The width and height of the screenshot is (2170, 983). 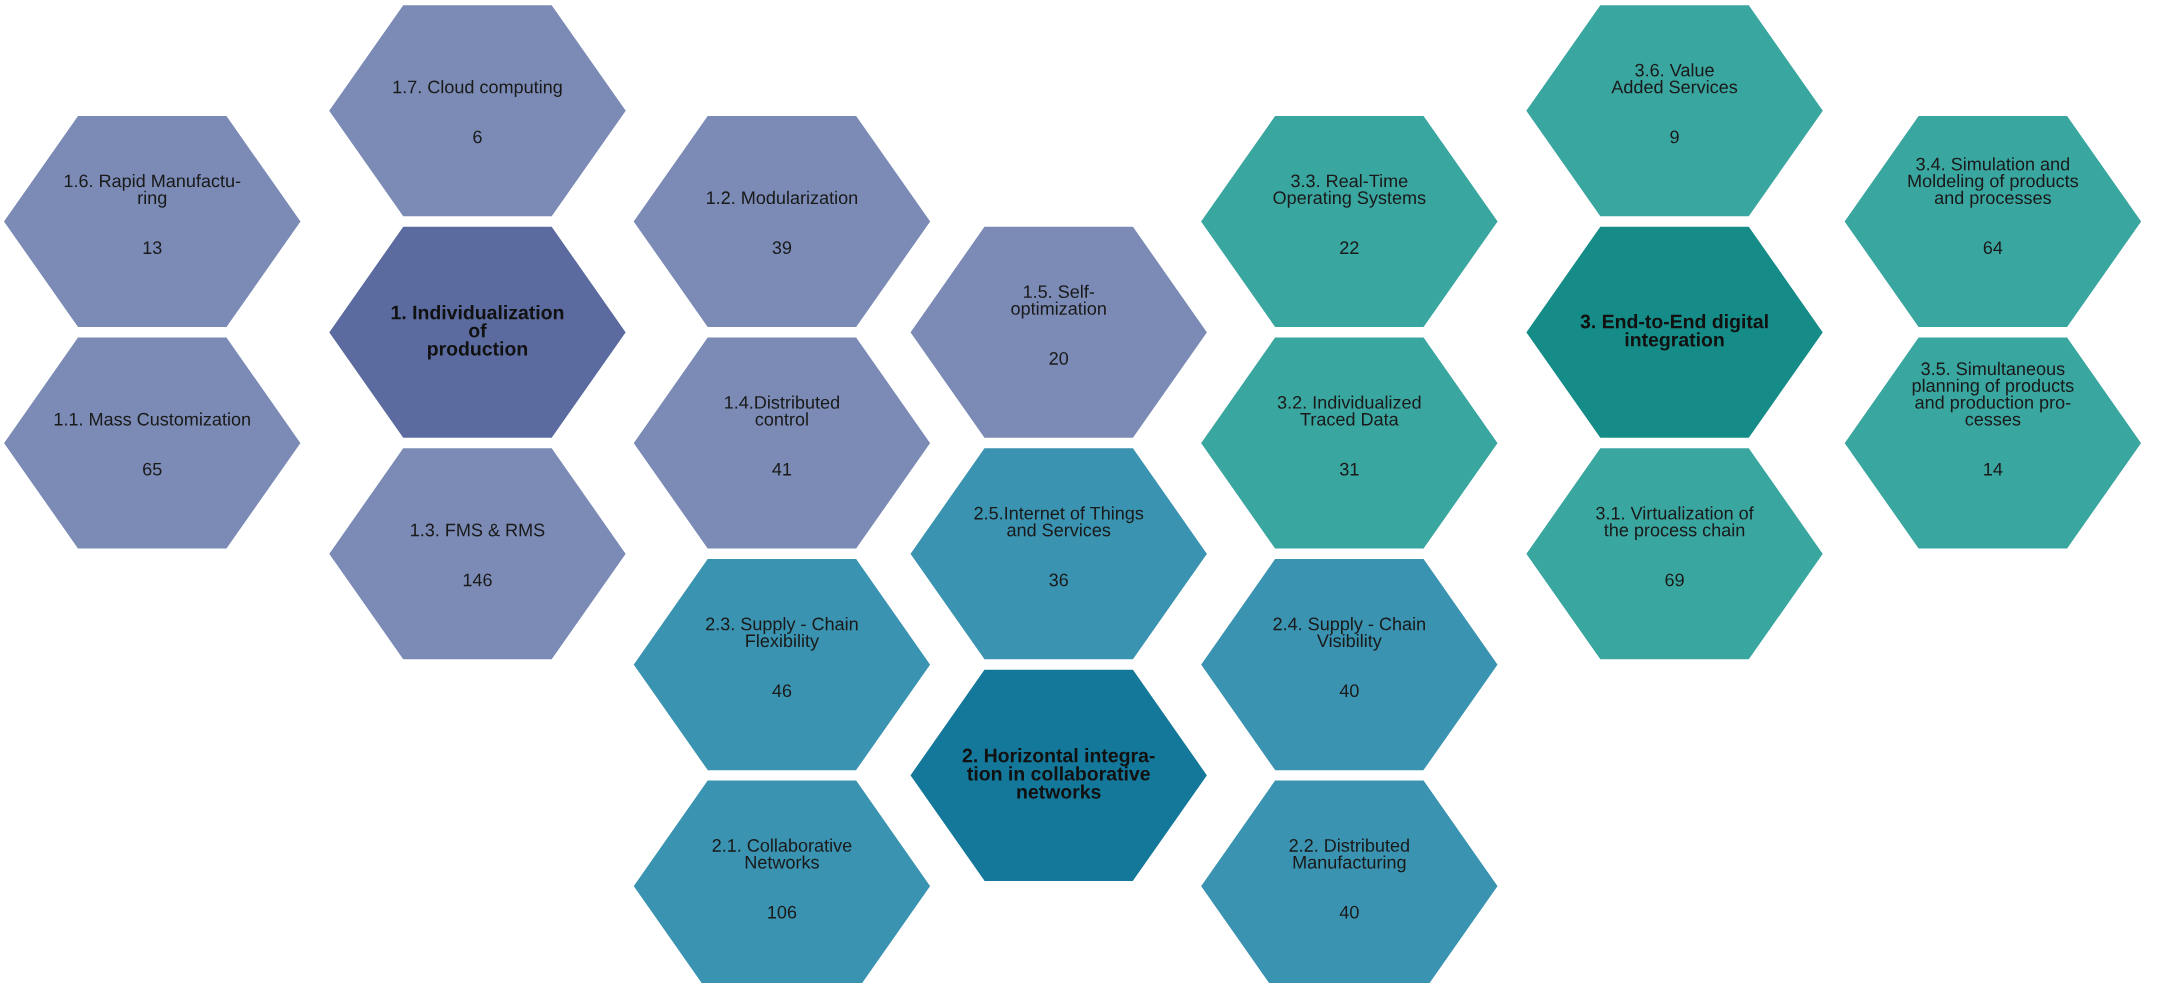 What do you see at coordinates (1059, 521) in the screenshot?
I see `category-label: 2.5.Internet of Things and Services` at bounding box center [1059, 521].